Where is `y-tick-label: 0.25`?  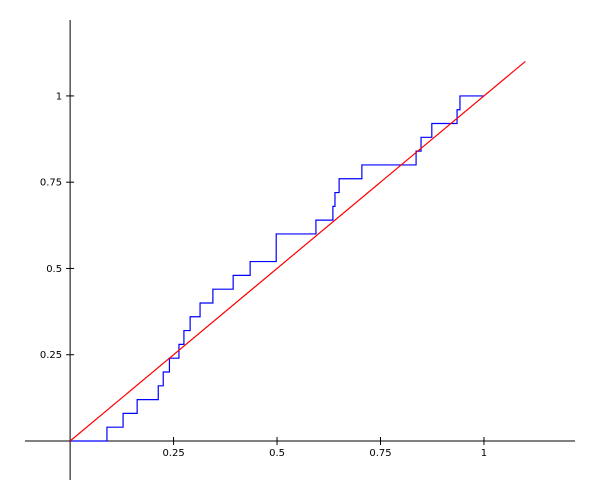
y-tick-label: 0.25 is located at coordinates (51, 355).